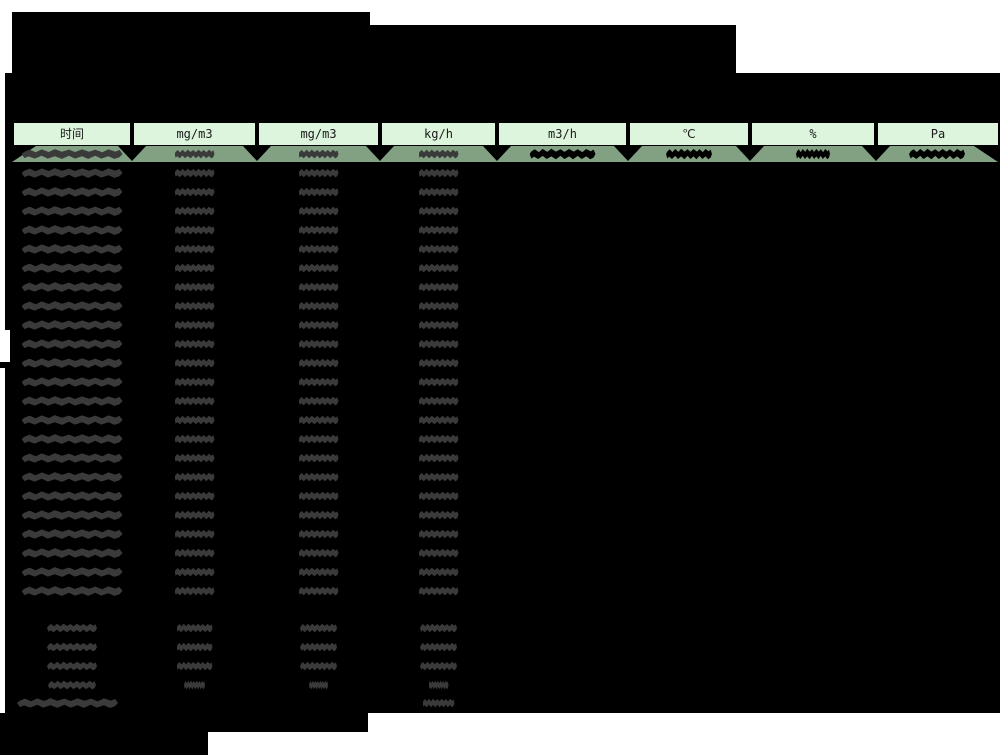 The image size is (1000, 755). What do you see at coordinates (562, 134) in the screenshot?
I see `header-cell-m3h: m3/h` at bounding box center [562, 134].